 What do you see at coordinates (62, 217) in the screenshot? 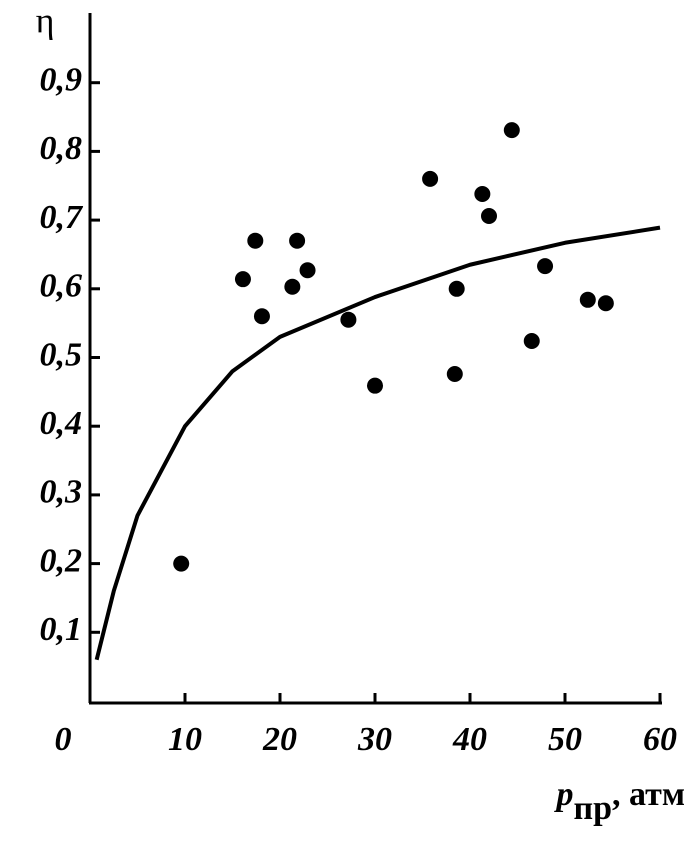
I see `y-tick-label: 0,7` at bounding box center [62, 217].